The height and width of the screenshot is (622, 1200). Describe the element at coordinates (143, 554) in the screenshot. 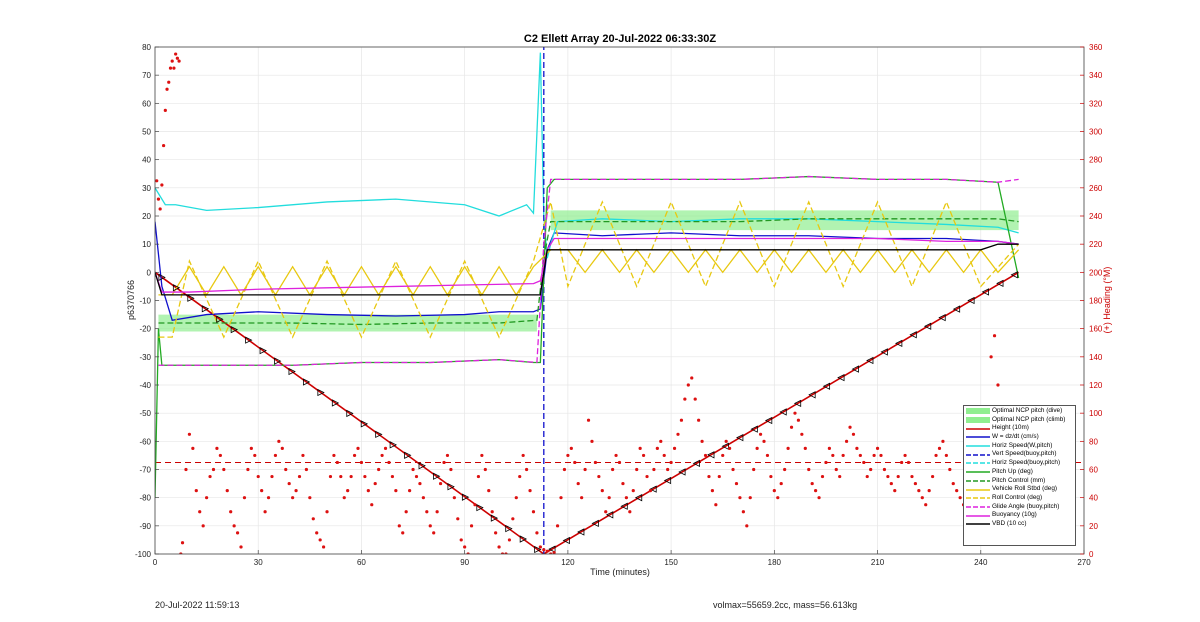

I see `y-tick-label: -100` at that location.